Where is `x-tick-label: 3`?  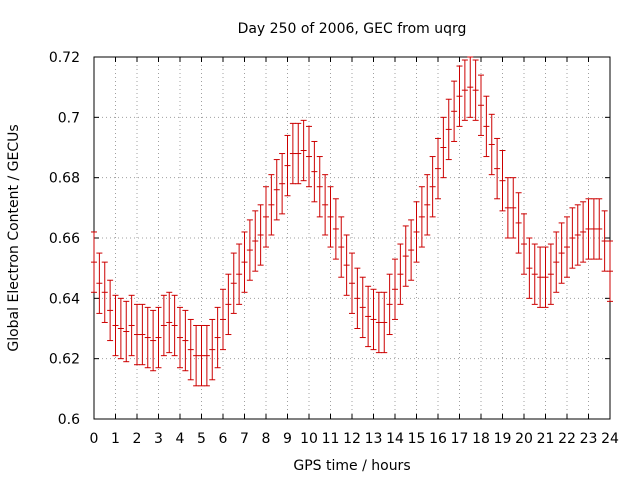
x-tick-label: 3 is located at coordinates (158, 439).